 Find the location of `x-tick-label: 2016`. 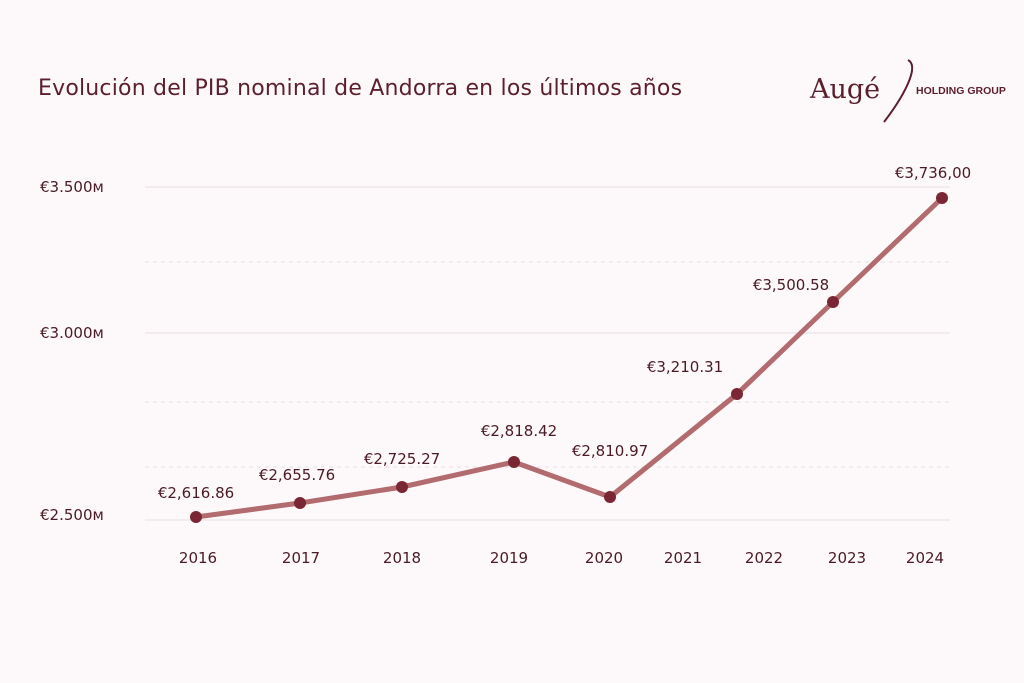

x-tick-label: 2016 is located at coordinates (198, 558).